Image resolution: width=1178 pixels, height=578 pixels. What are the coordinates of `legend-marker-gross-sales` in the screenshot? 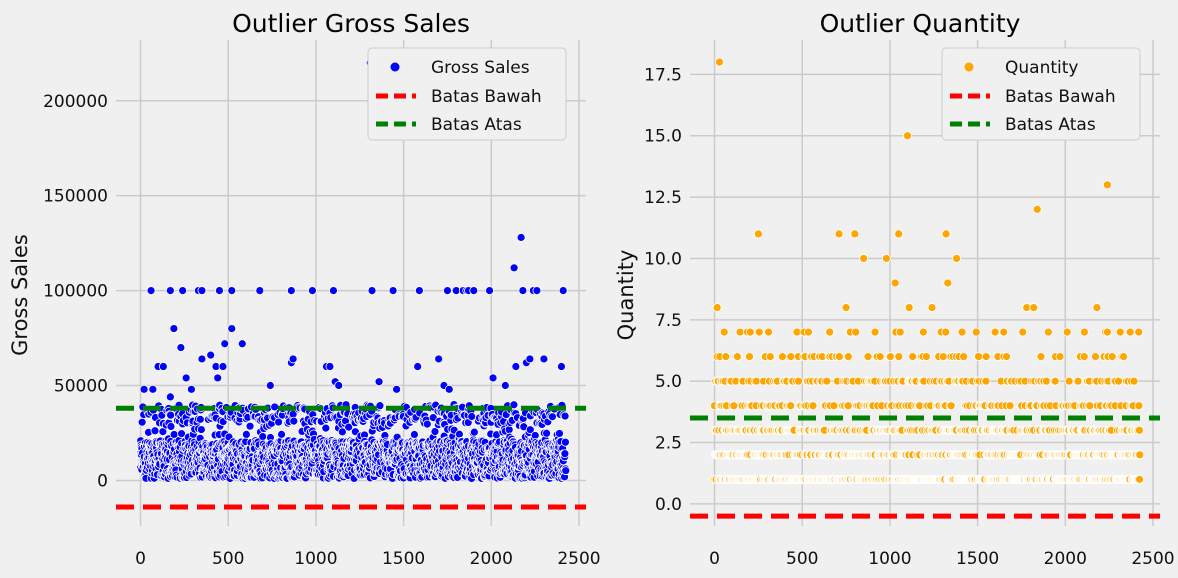 It's located at (395, 67).